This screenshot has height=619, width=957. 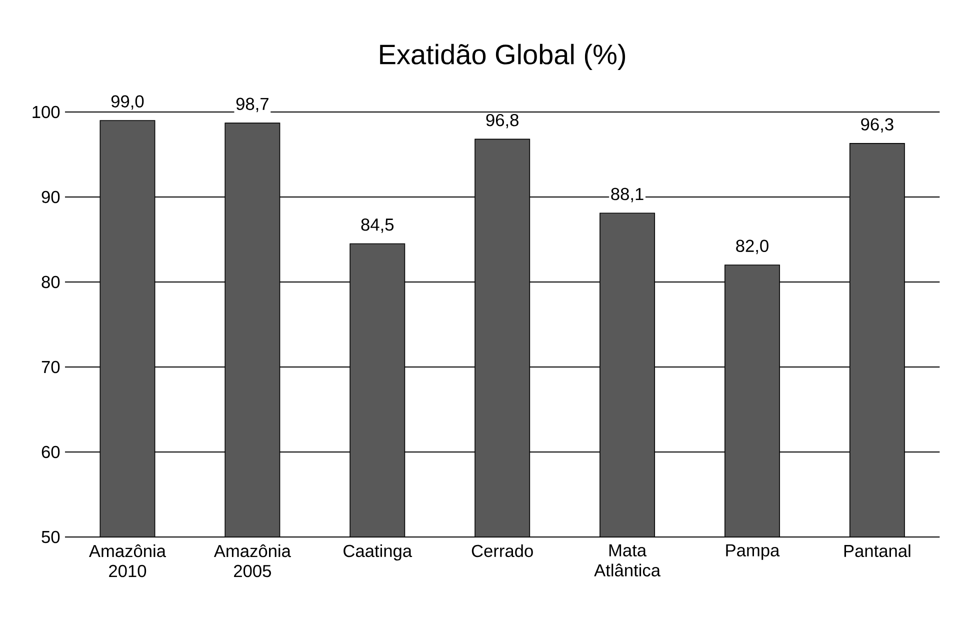 What do you see at coordinates (503, 57) in the screenshot?
I see `chart-title: Exatidão Global (%)` at bounding box center [503, 57].